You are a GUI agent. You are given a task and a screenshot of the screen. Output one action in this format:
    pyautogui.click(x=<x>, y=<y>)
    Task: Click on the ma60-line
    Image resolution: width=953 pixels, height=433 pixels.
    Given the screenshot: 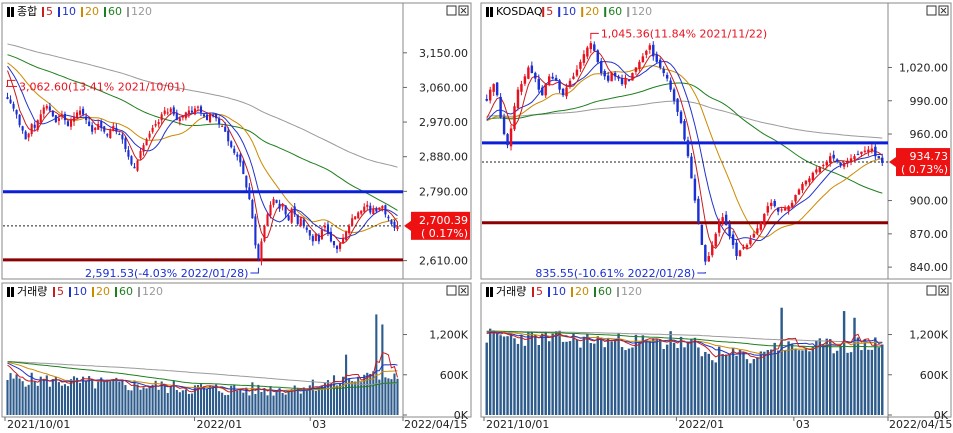 What is the action you would take?
    pyautogui.click(x=202, y=132)
    